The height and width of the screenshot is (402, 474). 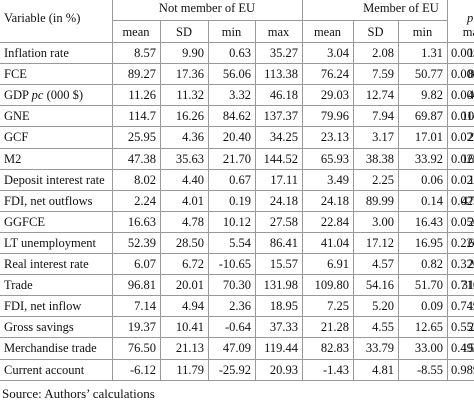 I want to click on cell: 52.39, so click(x=141, y=242).